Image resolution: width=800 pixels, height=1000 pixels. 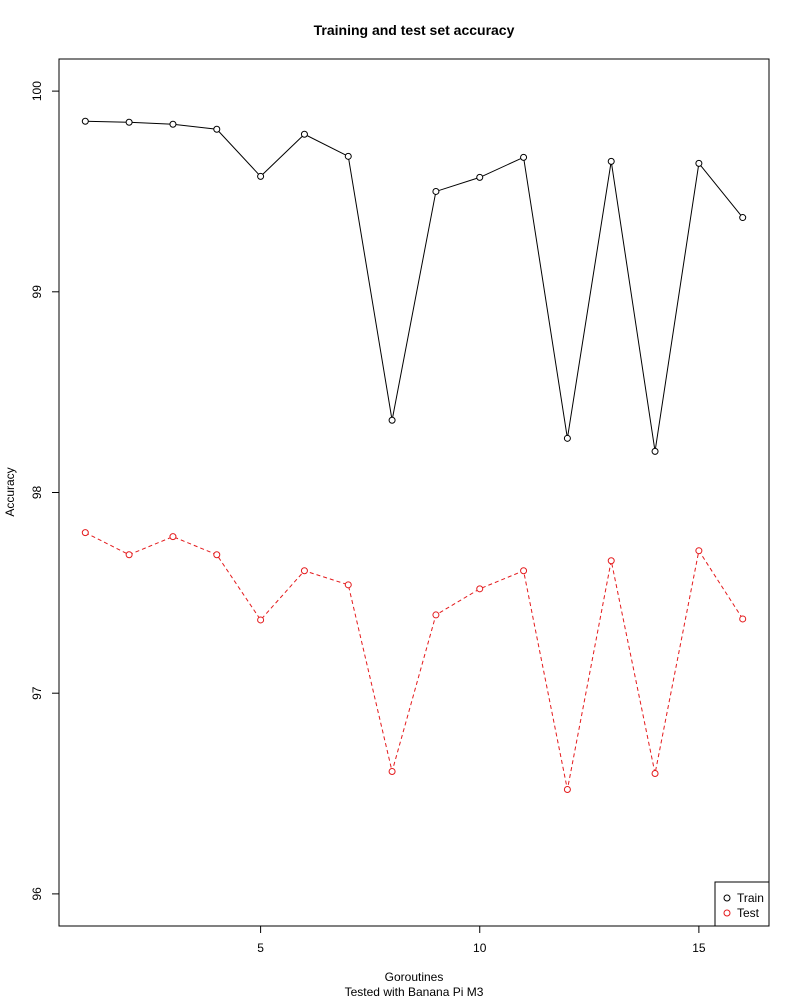 I want to click on legend-label-train: Train, so click(x=750, y=898).